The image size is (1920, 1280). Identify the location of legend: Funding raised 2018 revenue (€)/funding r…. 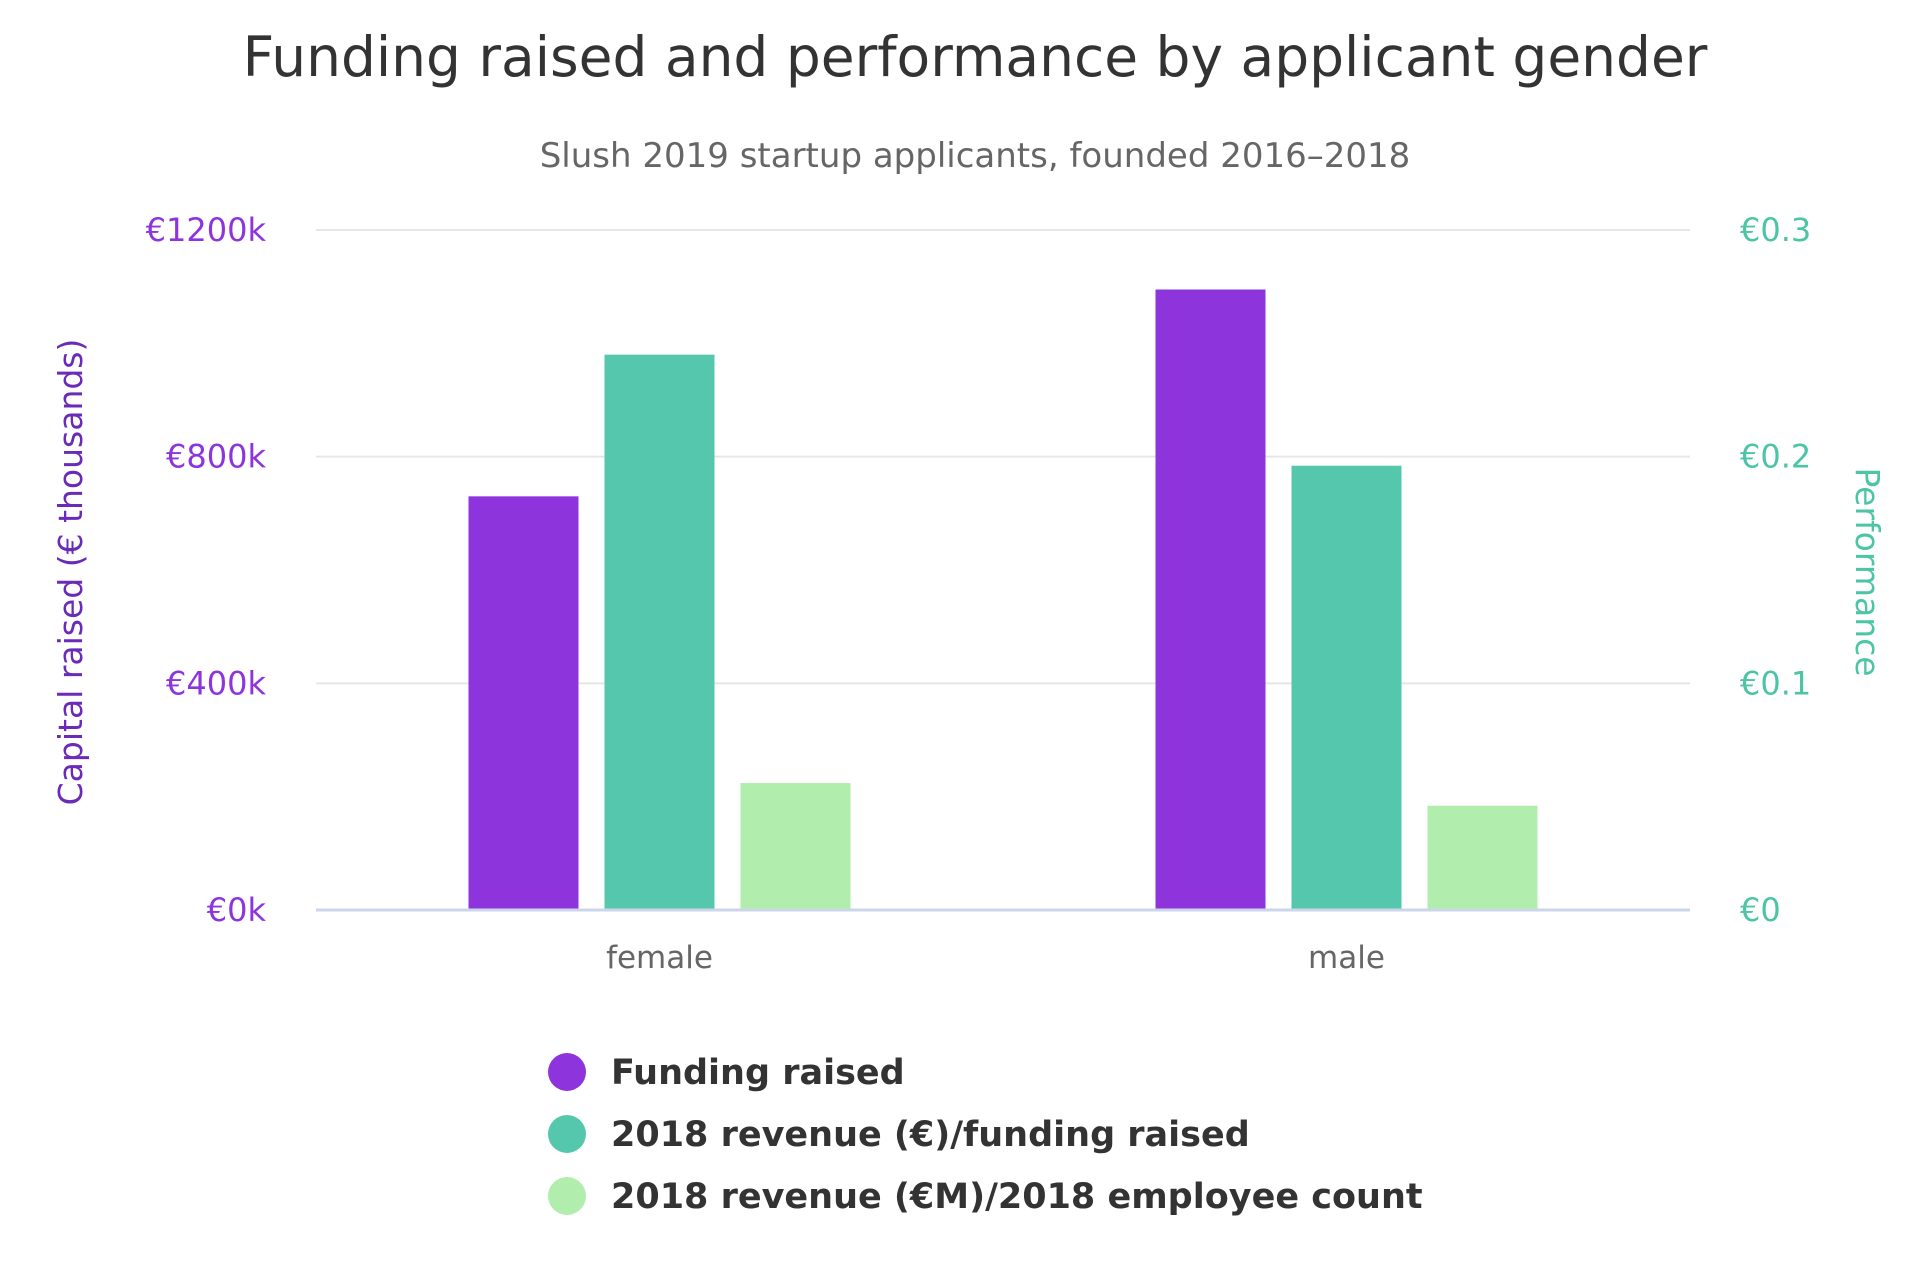
(985, 1135).